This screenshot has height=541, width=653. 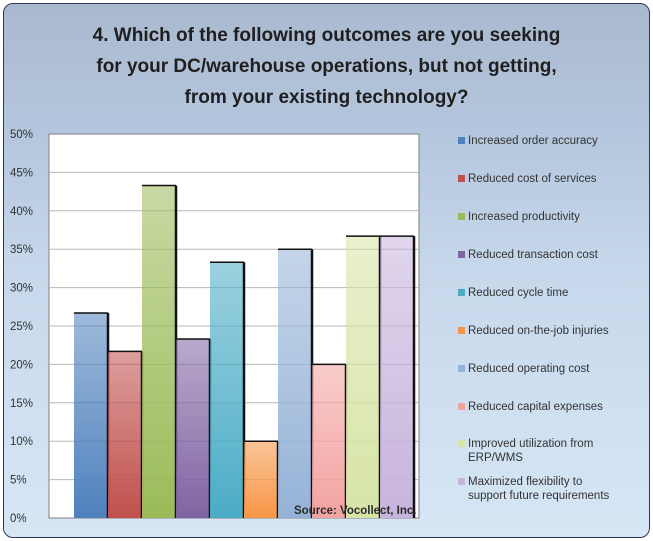 What do you see at coordinates (18, 519) in the screenshot?
I see `y-tick-label: 0%` at bounding box center [18, 519].